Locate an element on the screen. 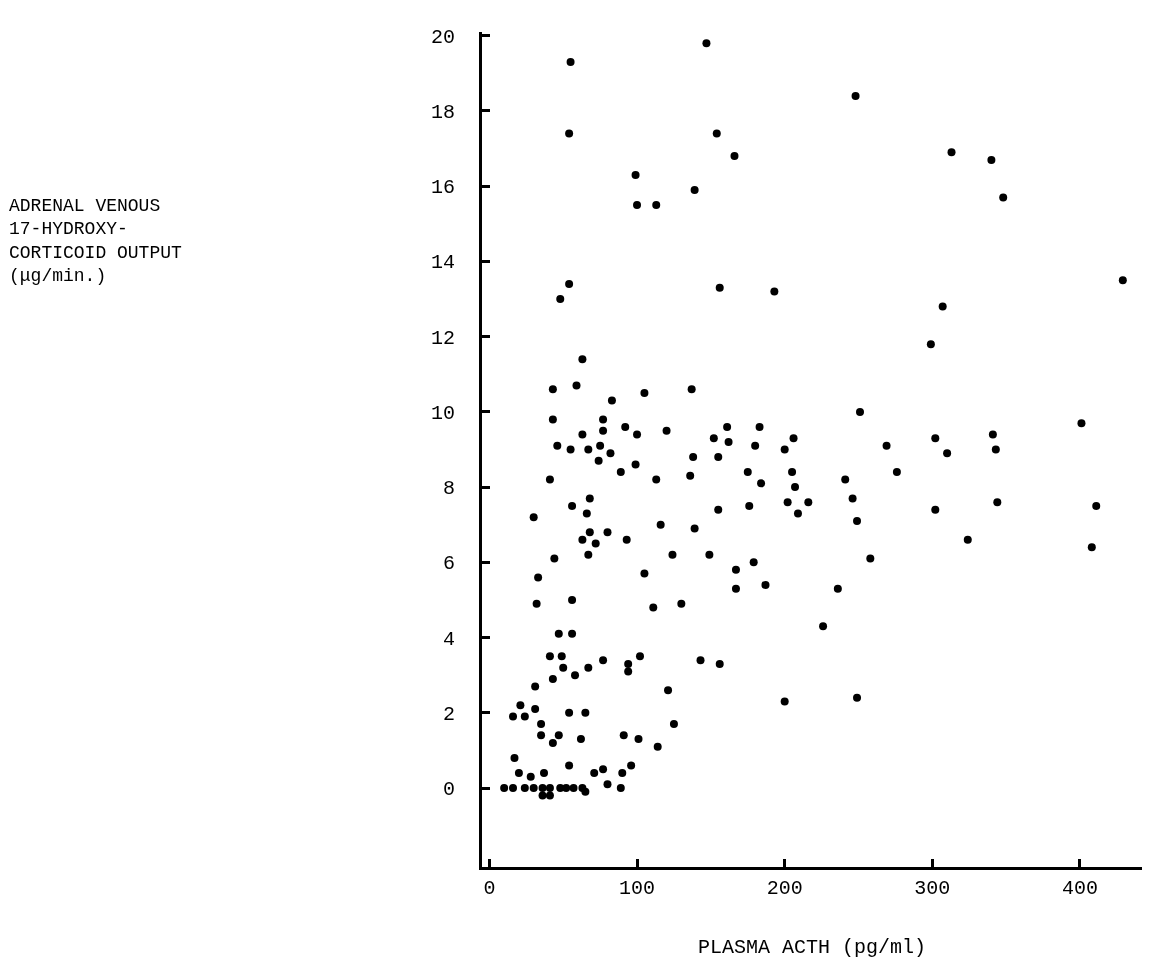  y-tick-label: 4 is located at coordinates (448, 639).